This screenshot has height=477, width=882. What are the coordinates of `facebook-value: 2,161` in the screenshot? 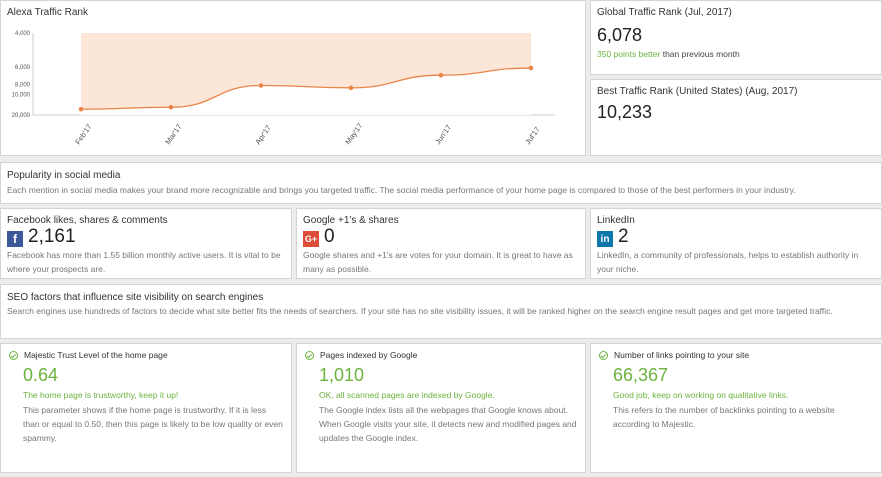 It's located at (52, 236).